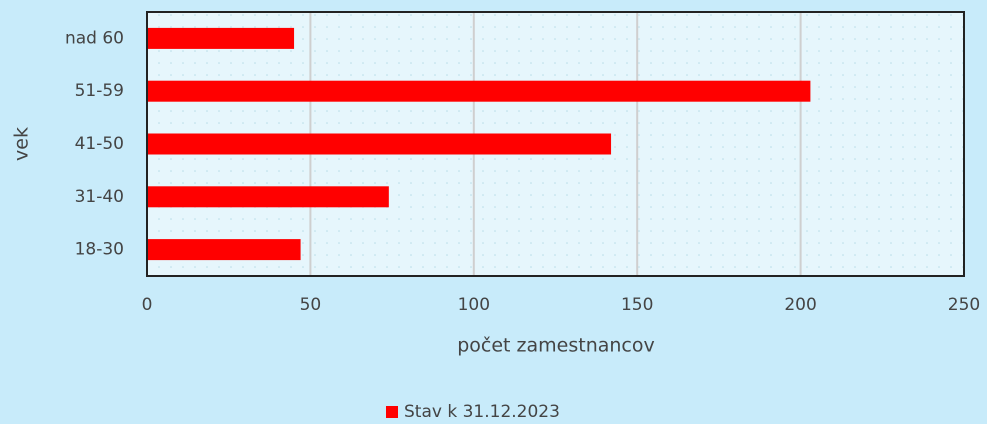 This screenshot has height=424, width=987. Describe the element at coordinates (474, 305) in the screenshot. I see `x-tick-label: 100` at that location.